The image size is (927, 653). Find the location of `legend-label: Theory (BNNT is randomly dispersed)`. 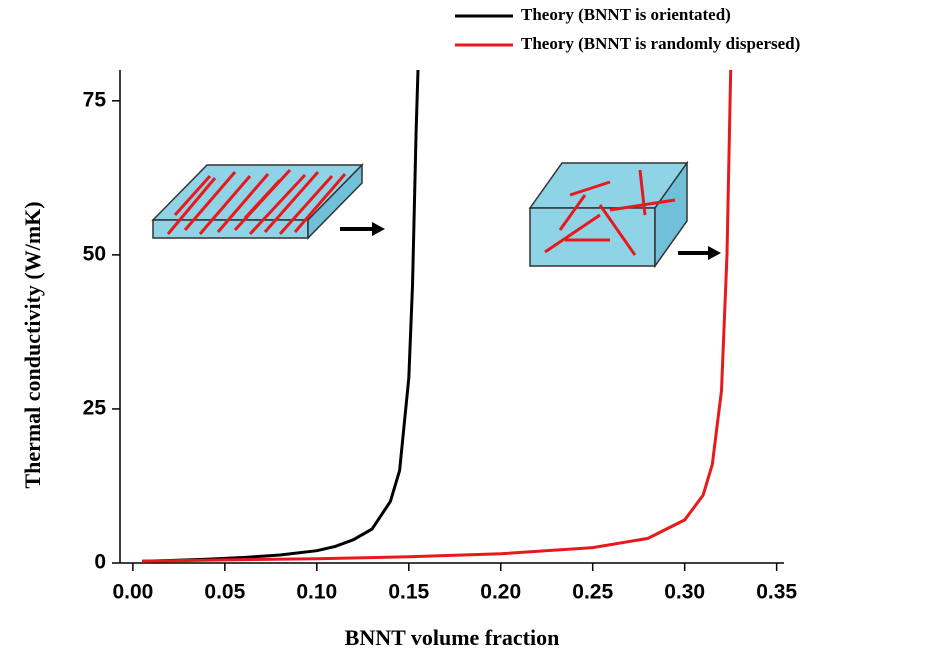

legend-label: Theory (BNNT is randomly dispersed) is located at coordinates (660, 43).